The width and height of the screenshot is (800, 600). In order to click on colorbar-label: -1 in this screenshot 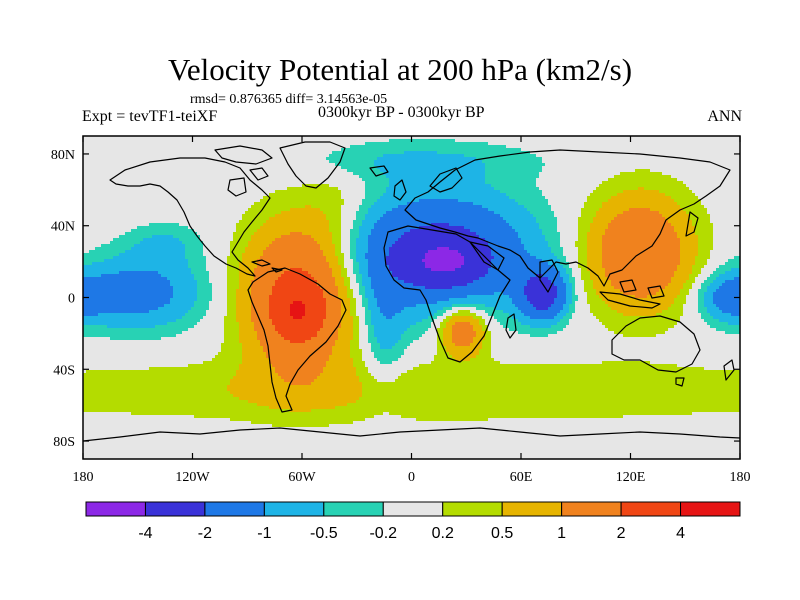, I will do `click(264, 533)`.